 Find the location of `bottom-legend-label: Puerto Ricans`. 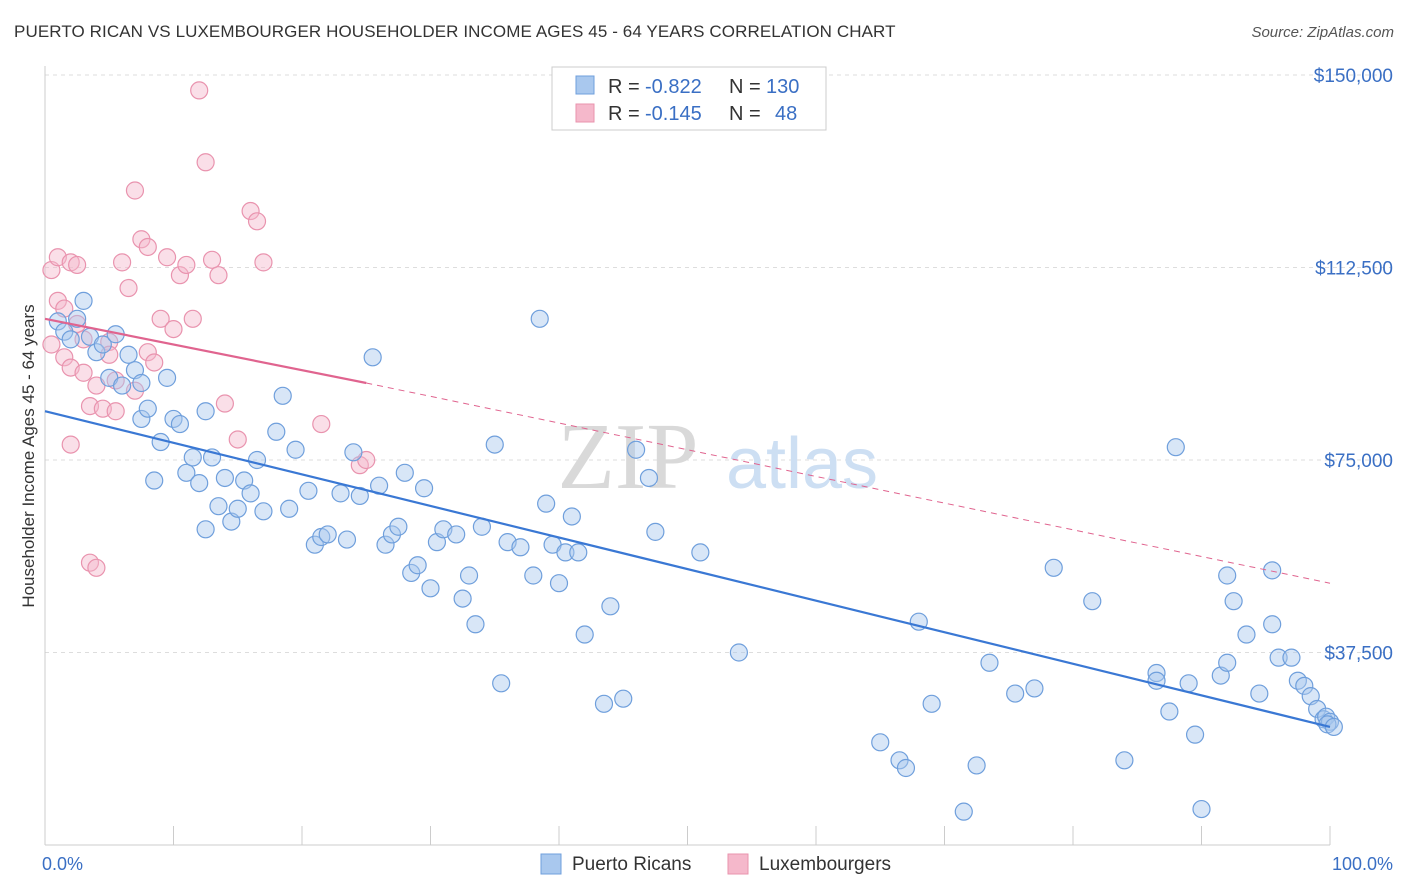

bottom-legend-label: Puerto Ricans is located at coordinates (631, 864).